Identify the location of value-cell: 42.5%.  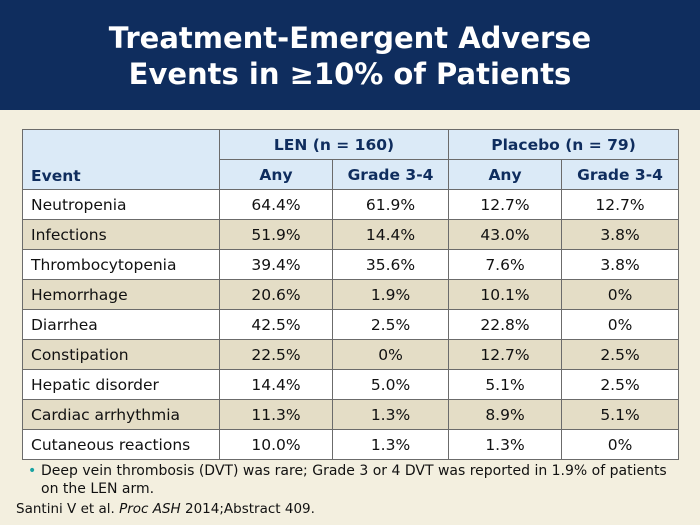
(276, 324).